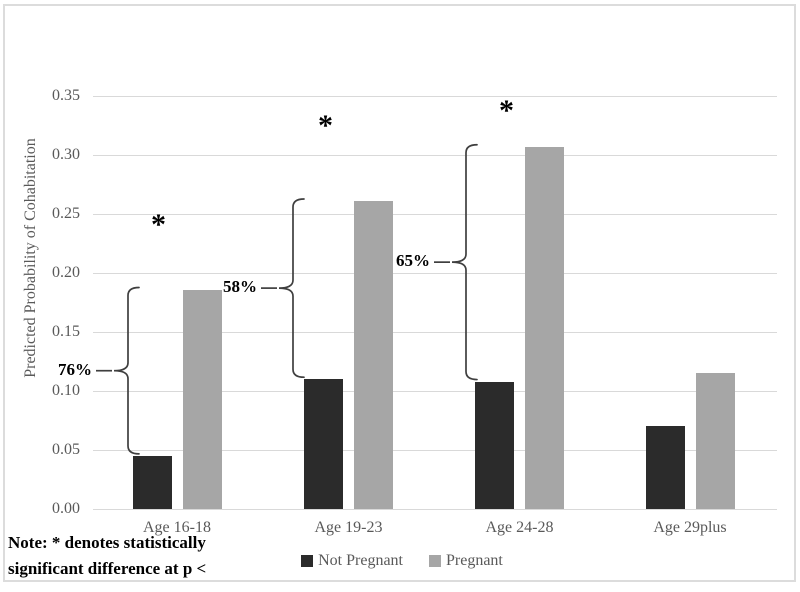 Image resolution: width=800 pixels, height=592 pixels. I want to click on y-axis-tick-label-0-35: 0.35, so click(66, 95).